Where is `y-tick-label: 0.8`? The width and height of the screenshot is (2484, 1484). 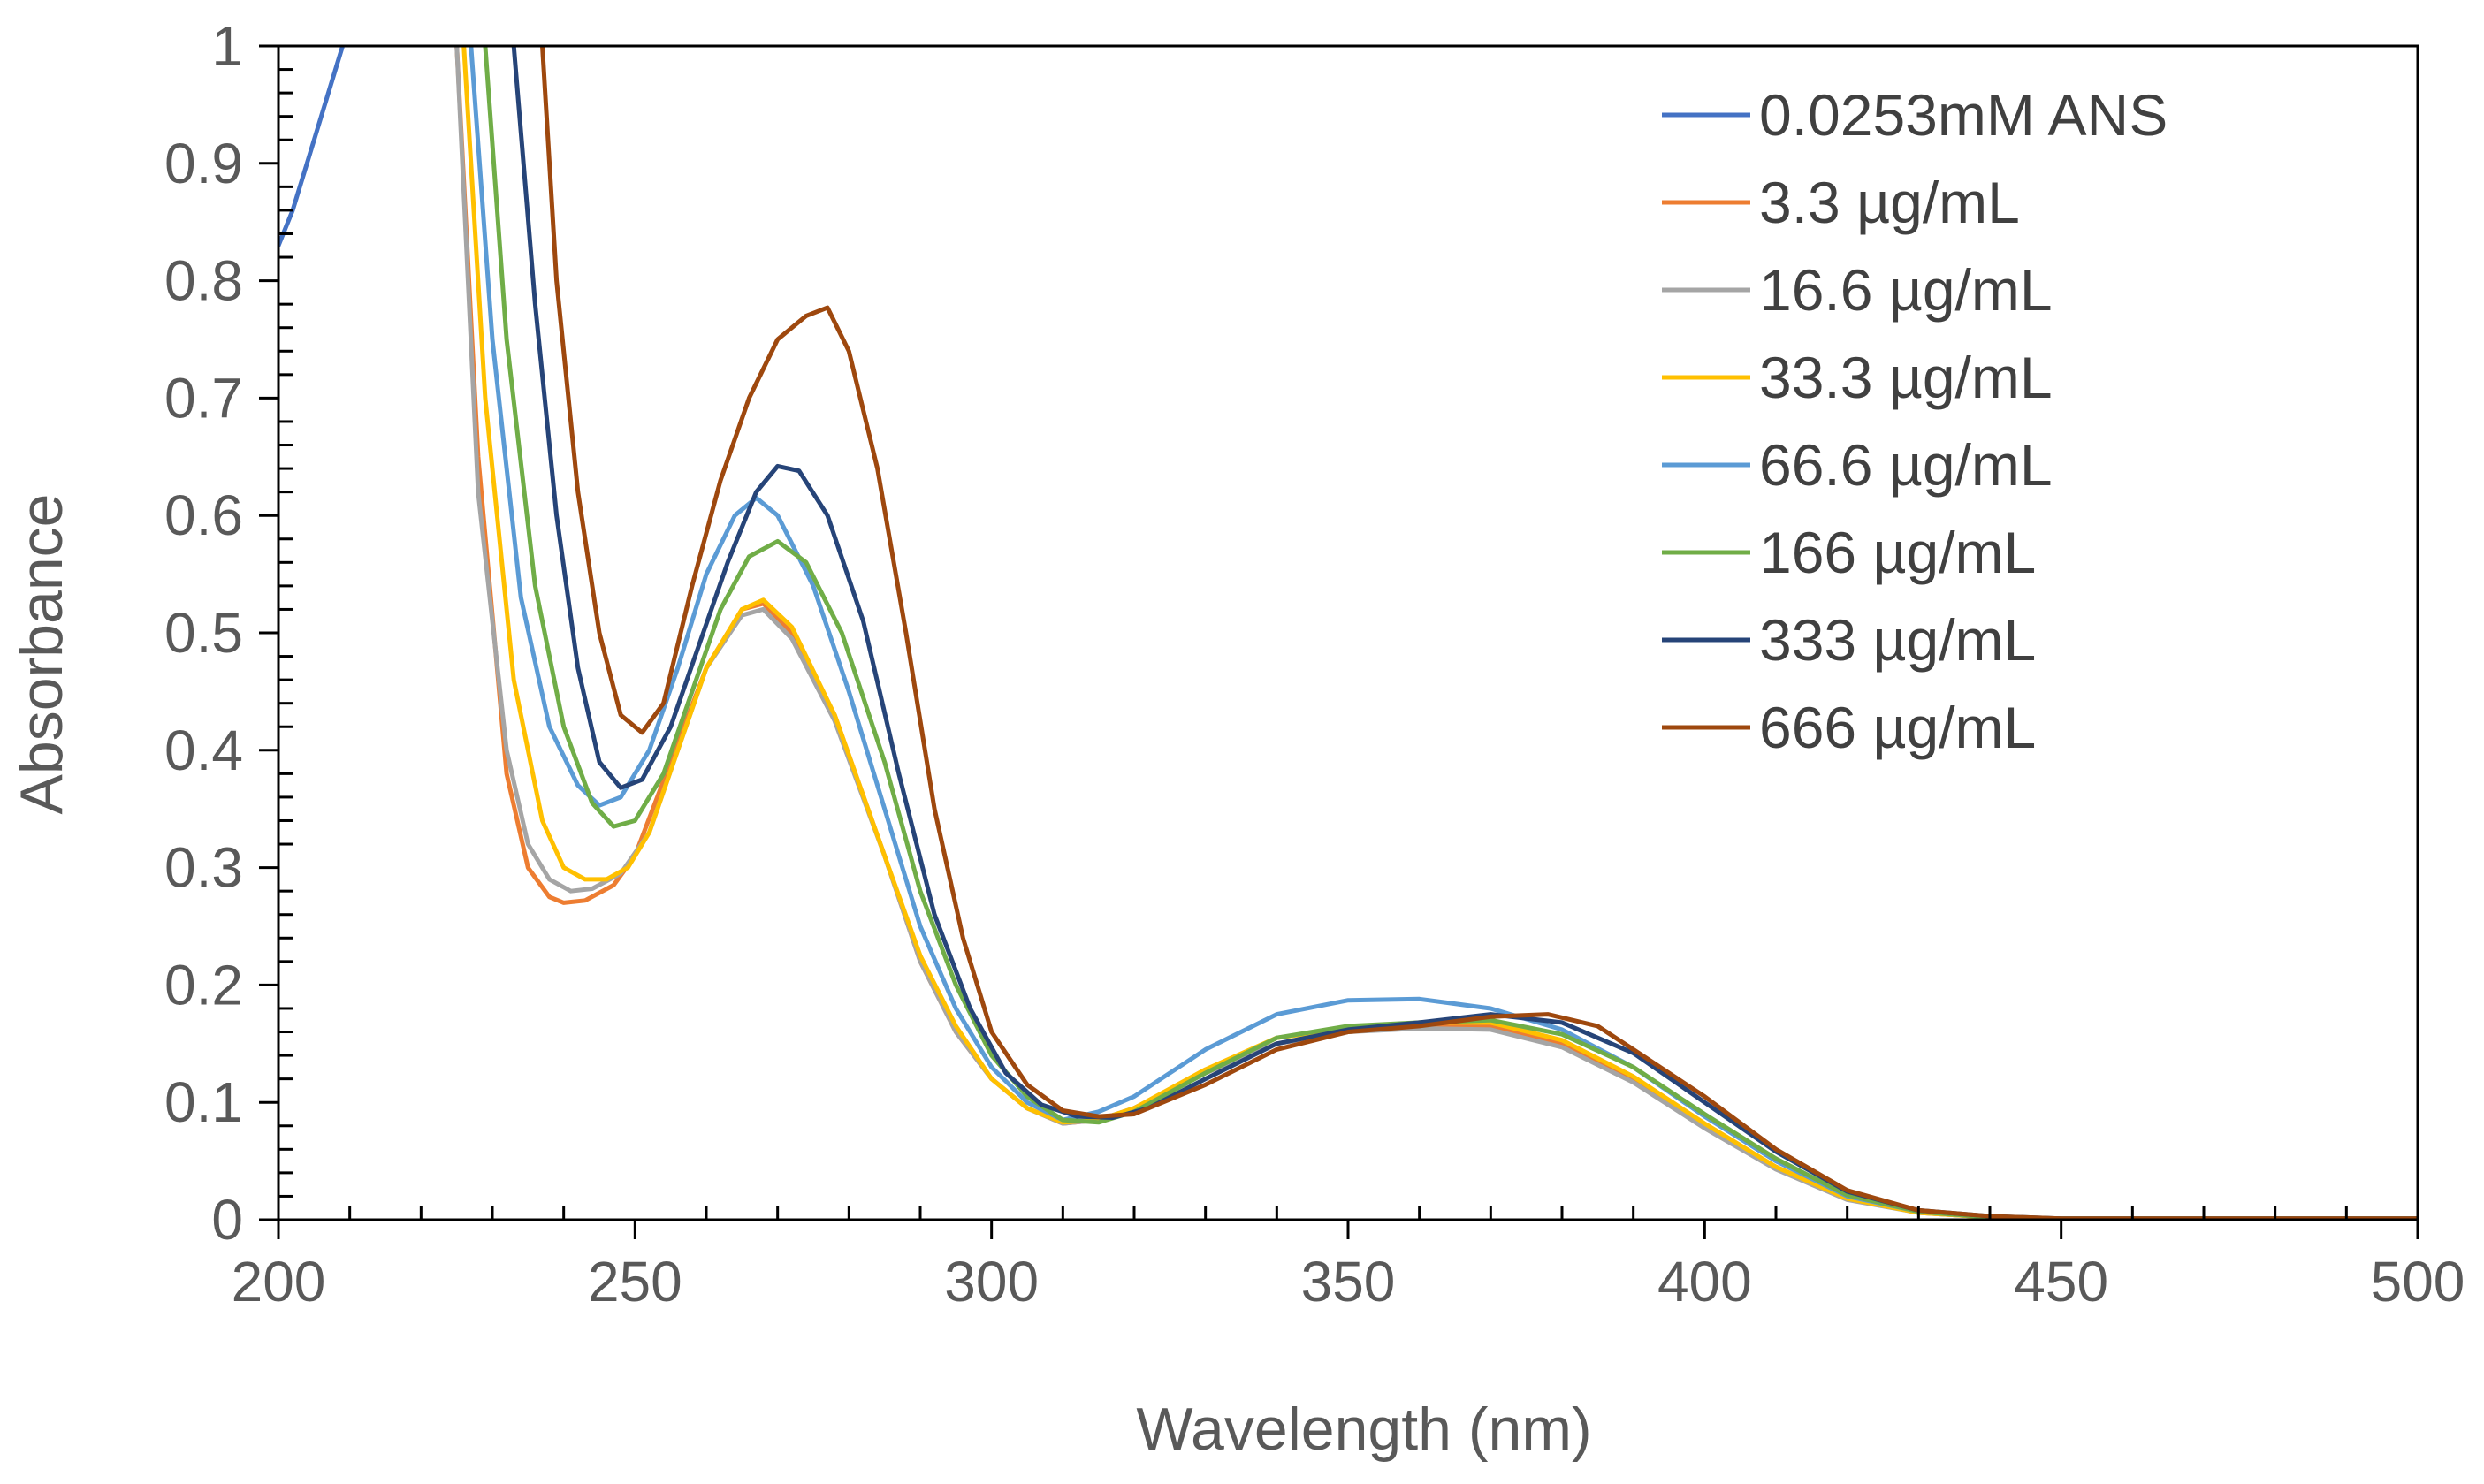 y-tick-label: 0.8 is located at coordinates (203, 281).